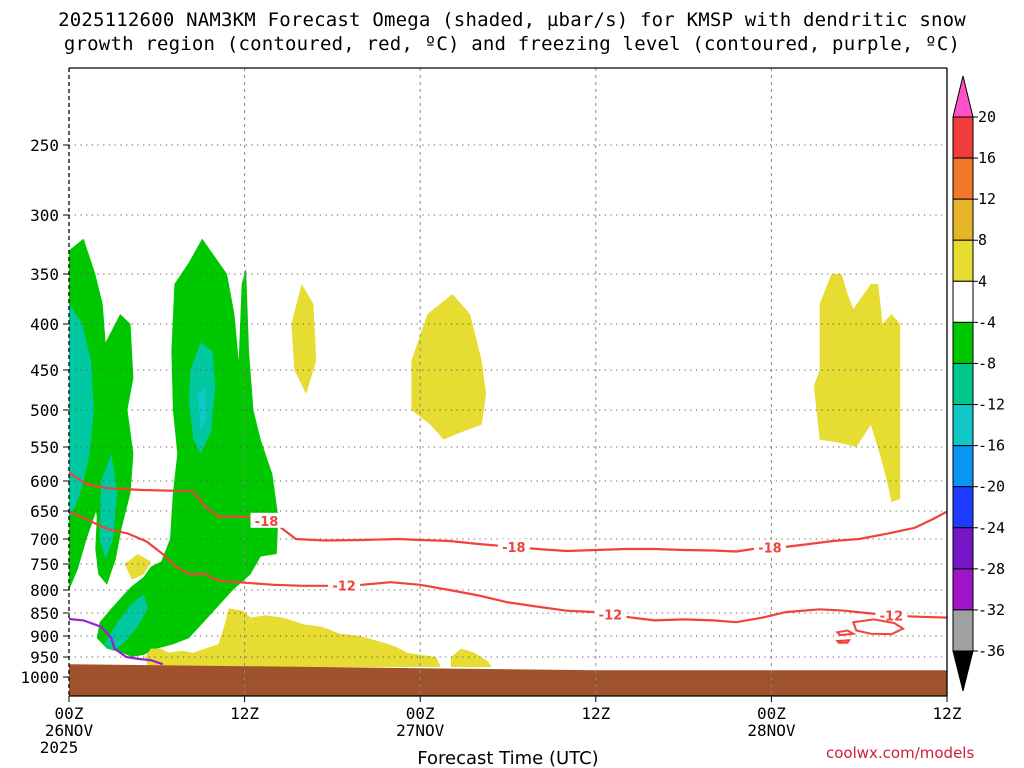  Describe the element at coordinates (44, 590) in the screenshot. I see `y-tick-label: 800` at that location.